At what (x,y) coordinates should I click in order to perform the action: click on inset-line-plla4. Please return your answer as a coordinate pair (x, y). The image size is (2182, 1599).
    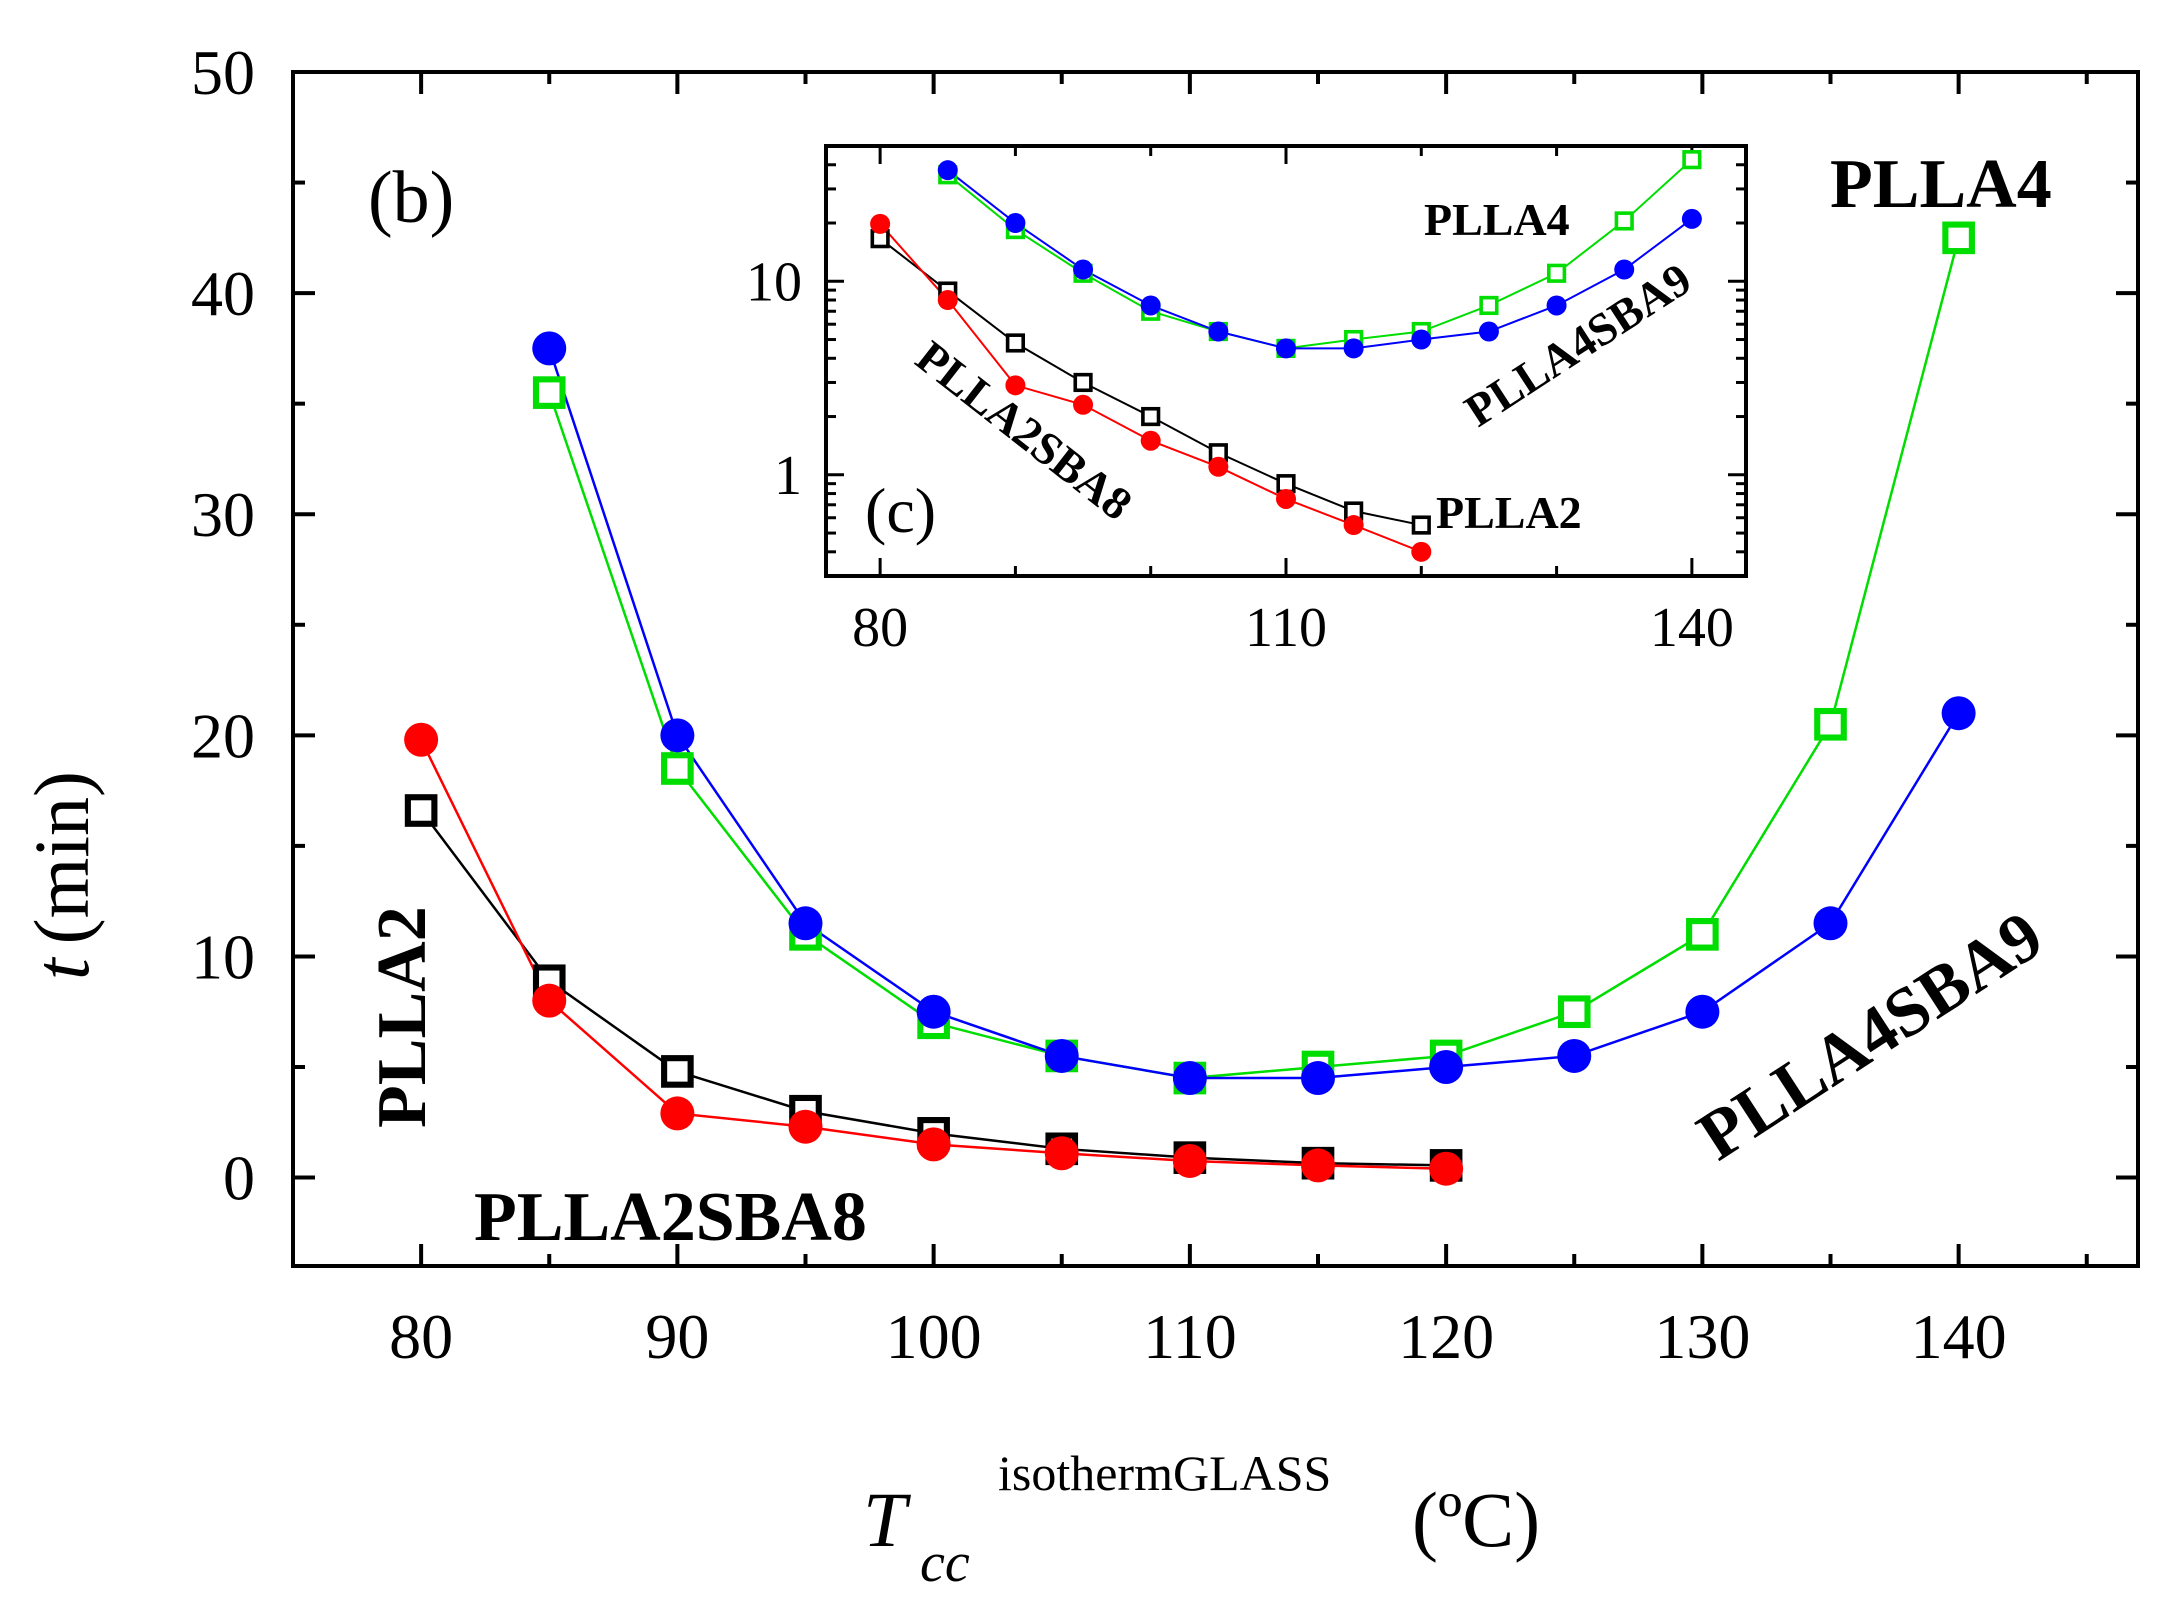
    Looking at the image, I should click on (1320, 254).